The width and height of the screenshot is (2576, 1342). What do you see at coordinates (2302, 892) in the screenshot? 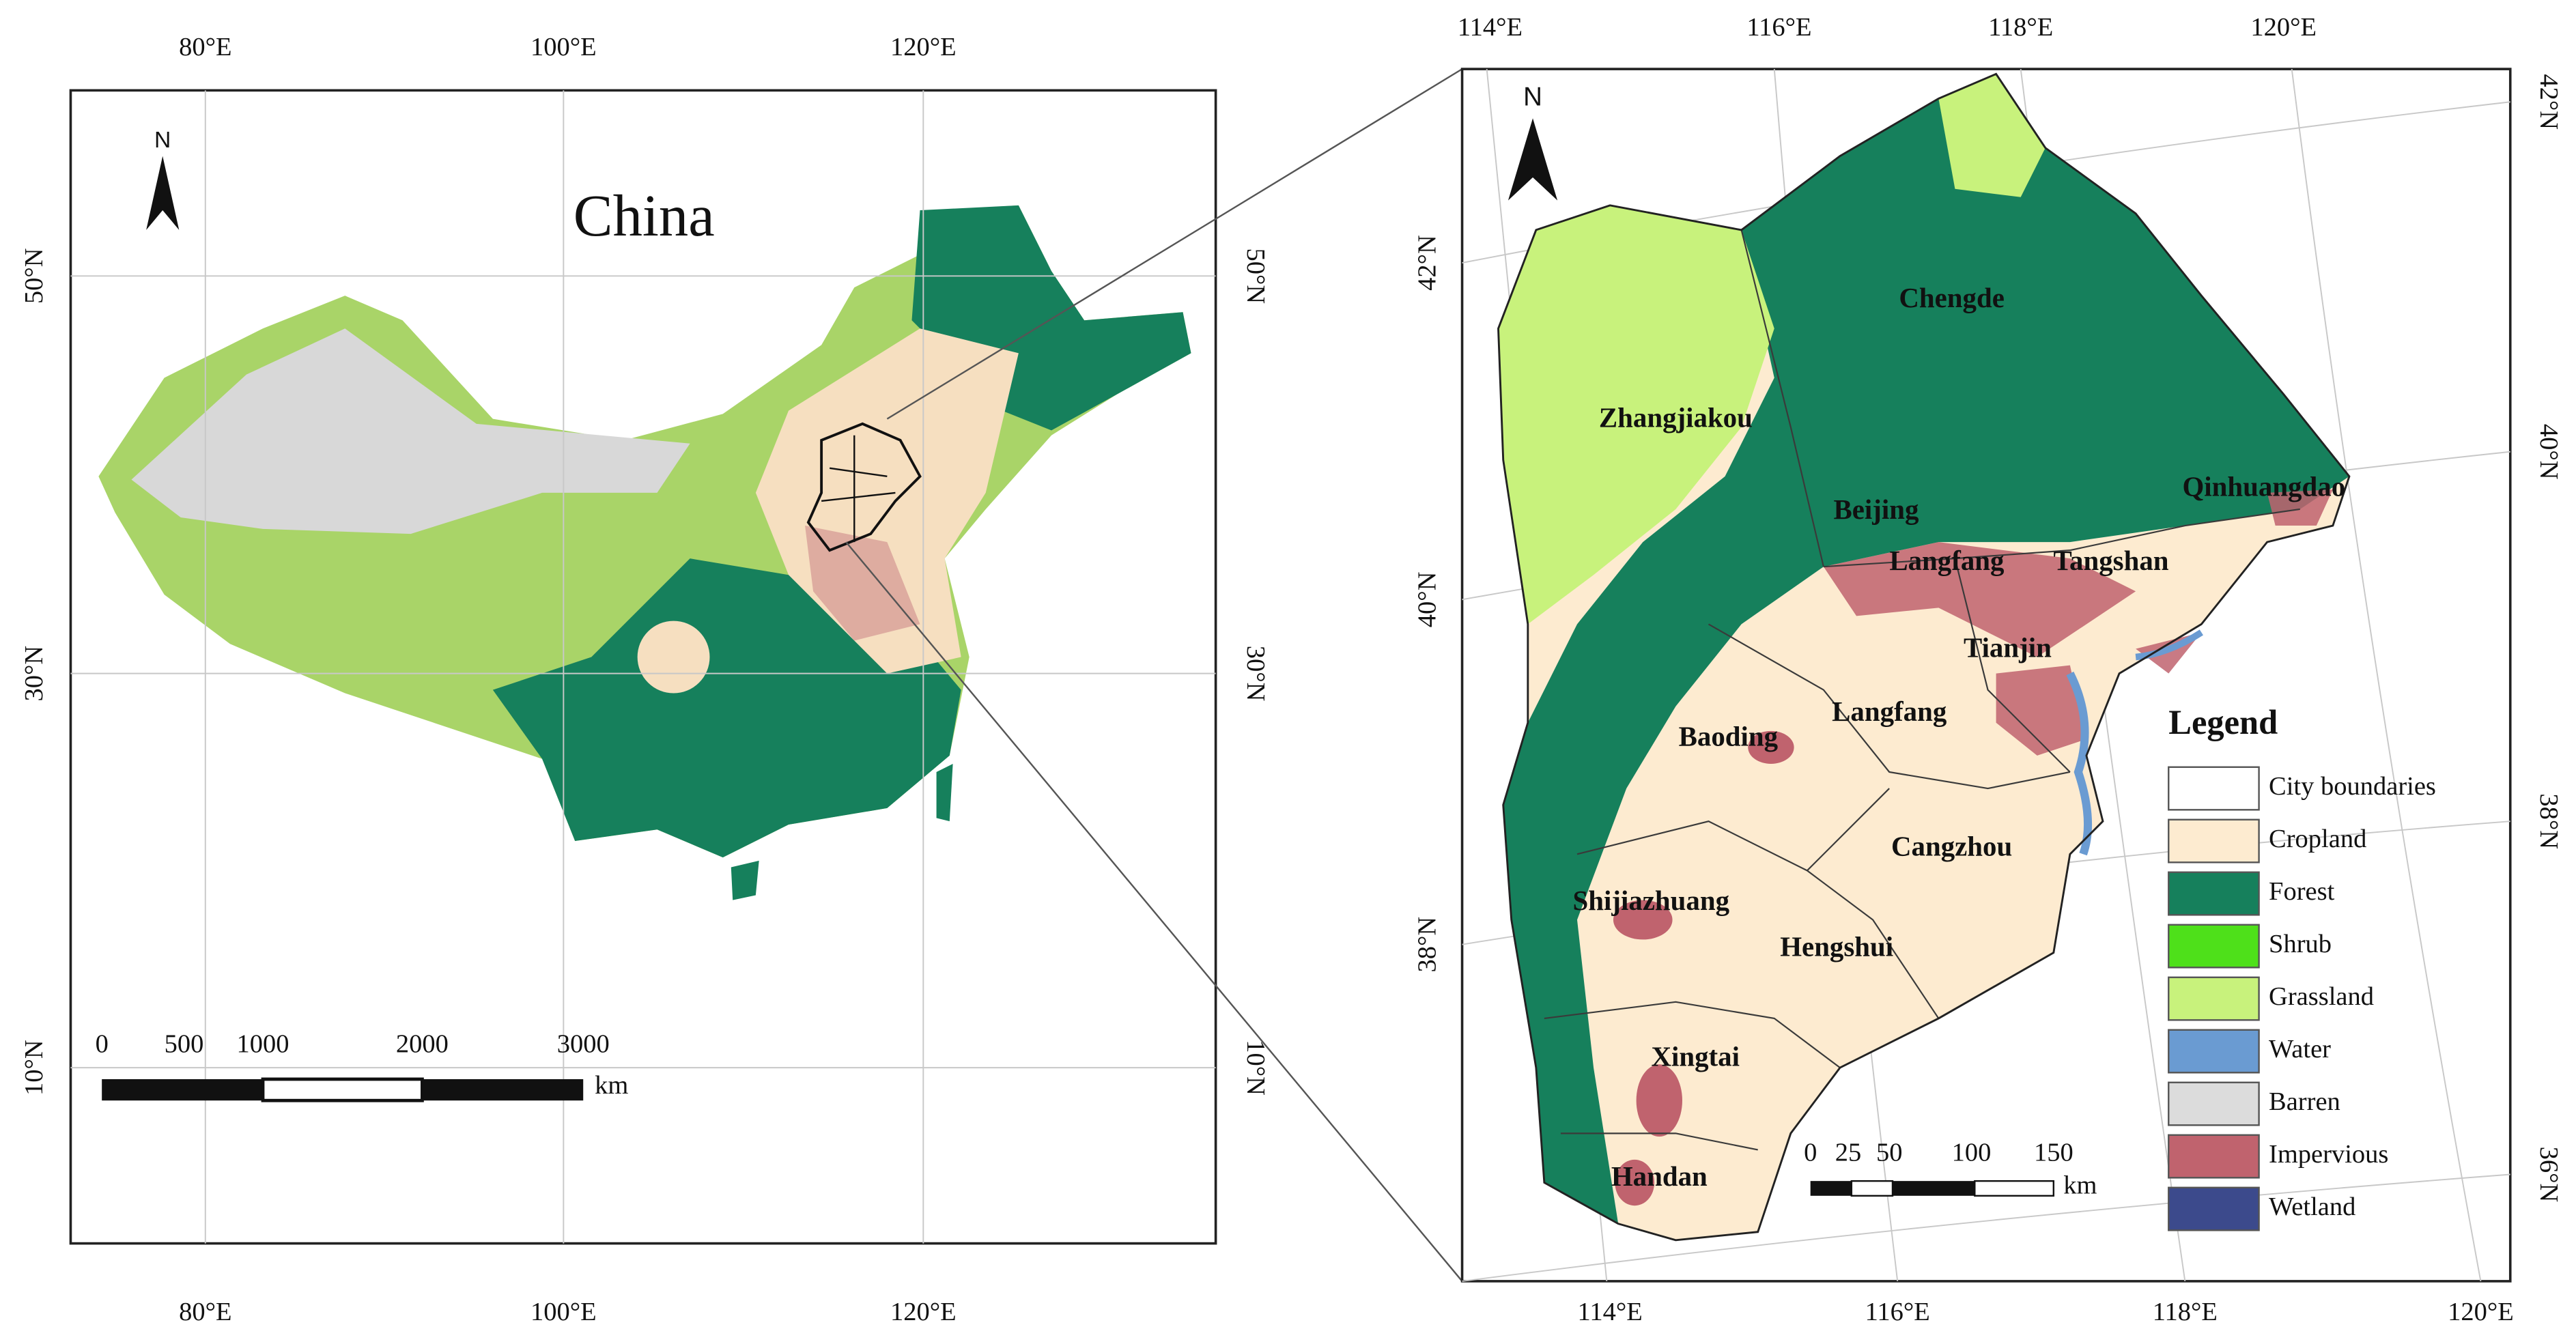
I see `legend-label: Forest` at bounding box center [2302, 892].